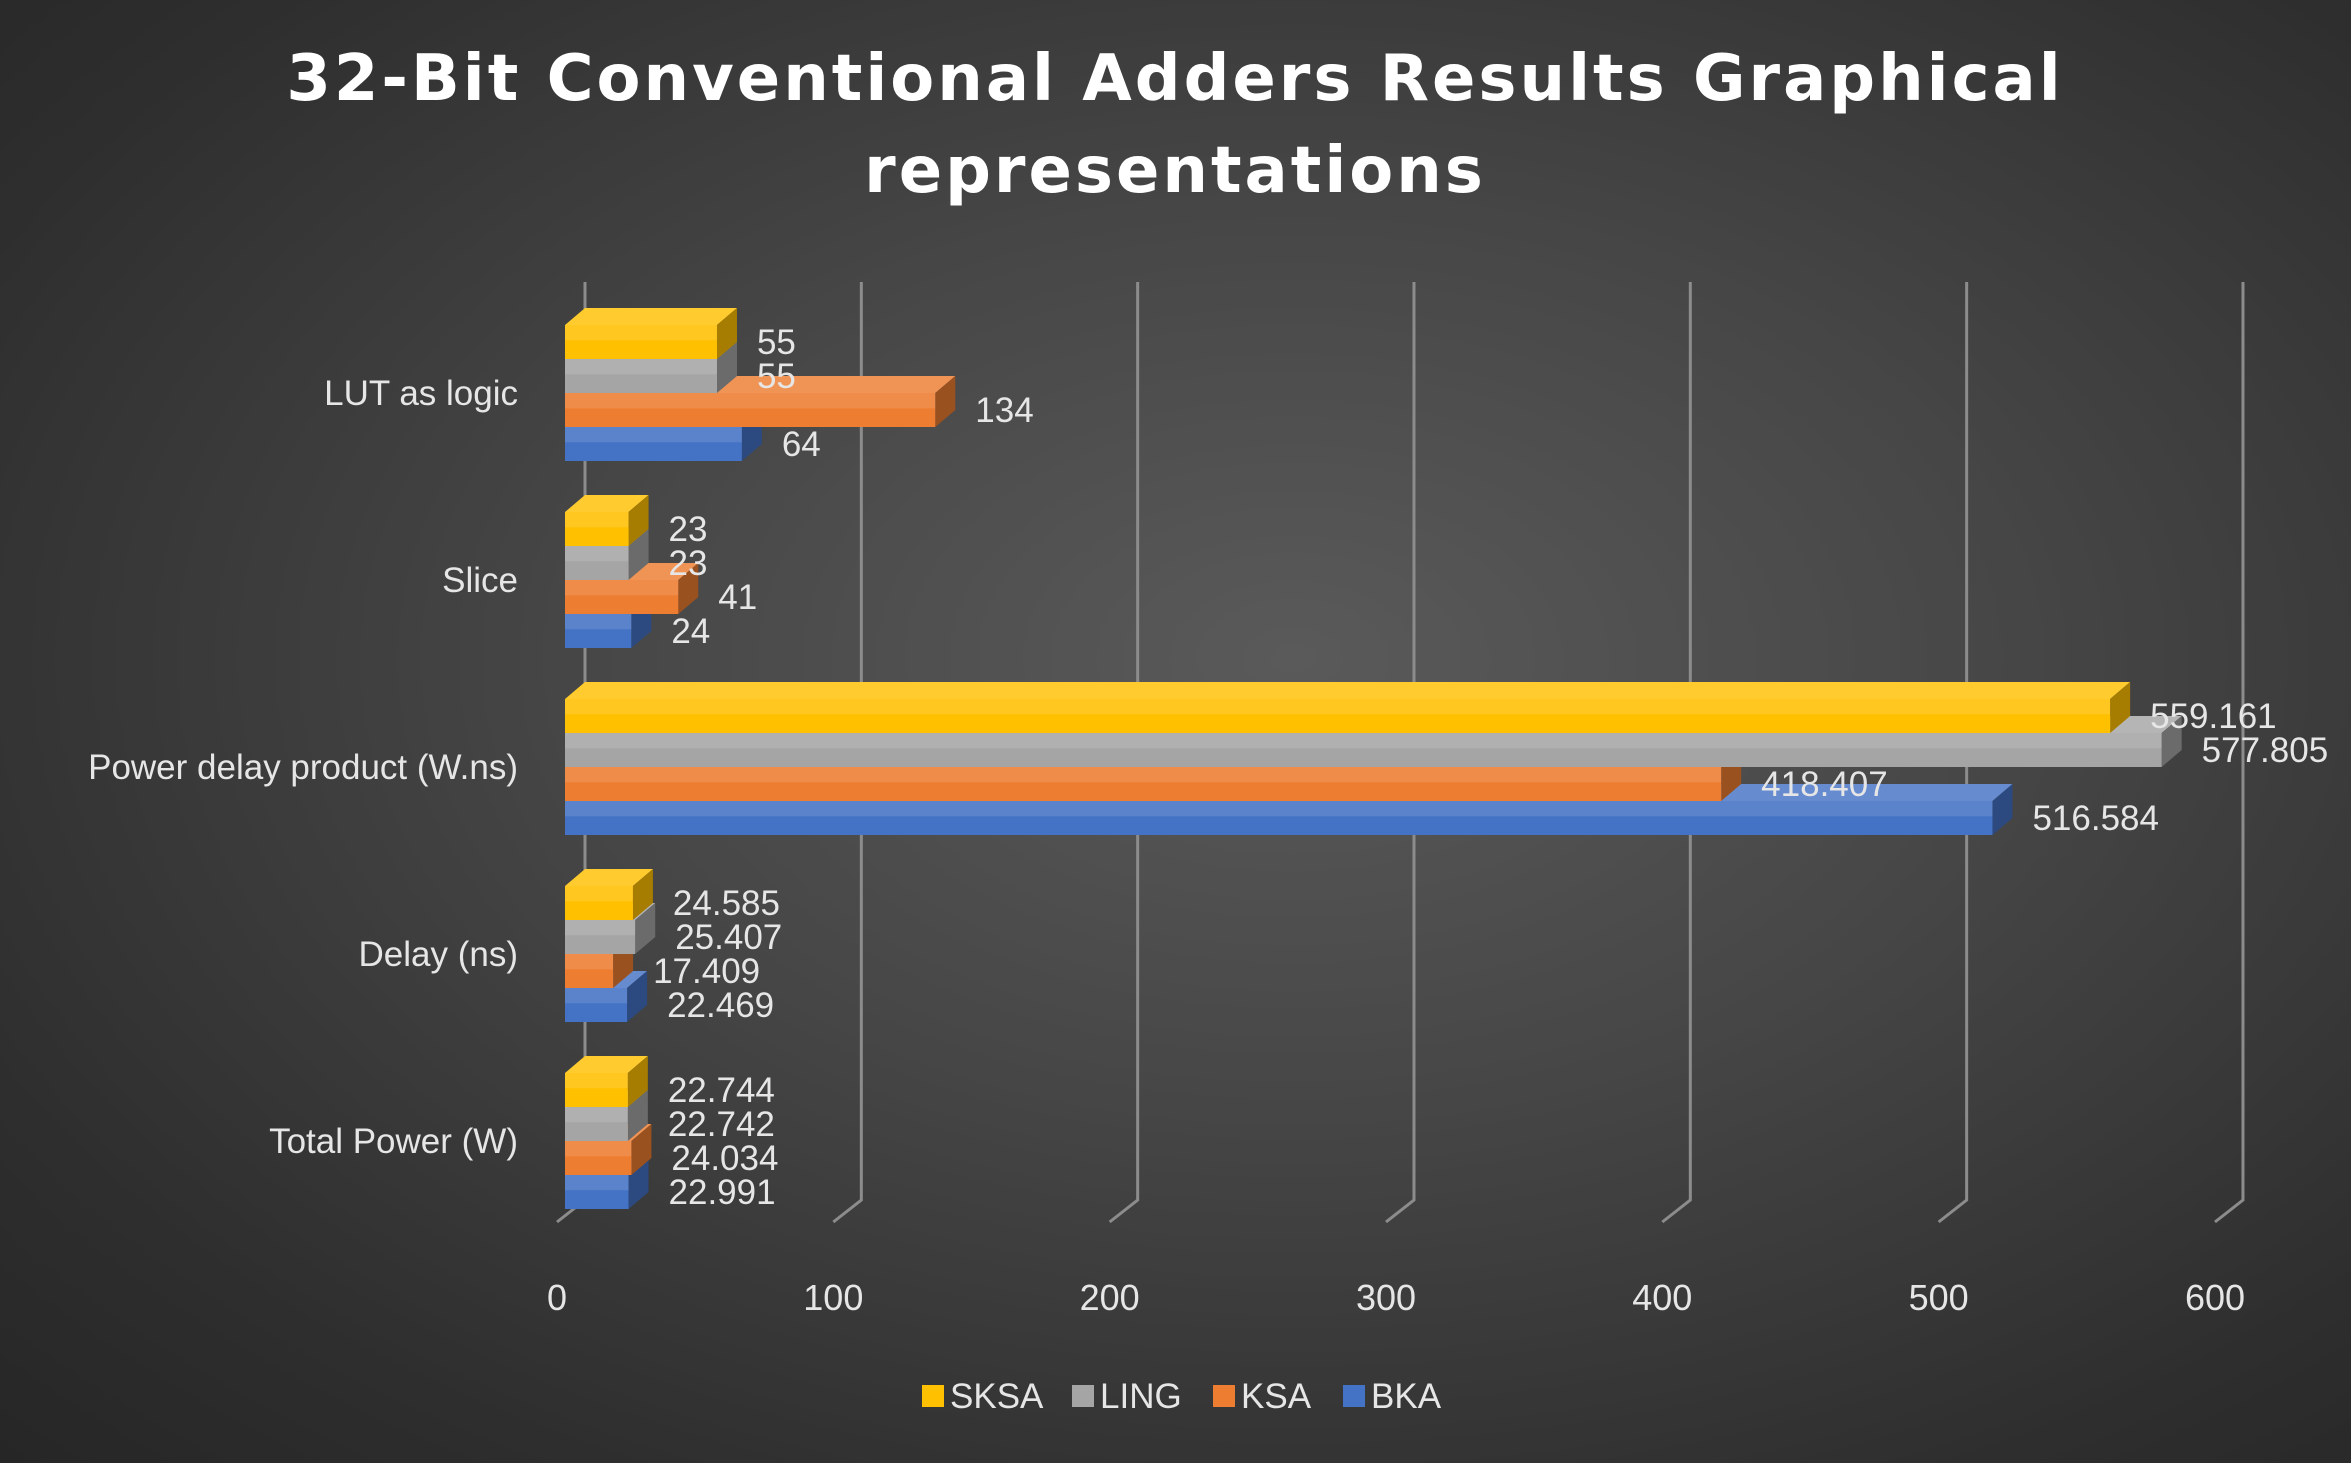  Describe the element at coordinates (2265, 750) in the screenshot. I see `data-label: 577.805` at that location.